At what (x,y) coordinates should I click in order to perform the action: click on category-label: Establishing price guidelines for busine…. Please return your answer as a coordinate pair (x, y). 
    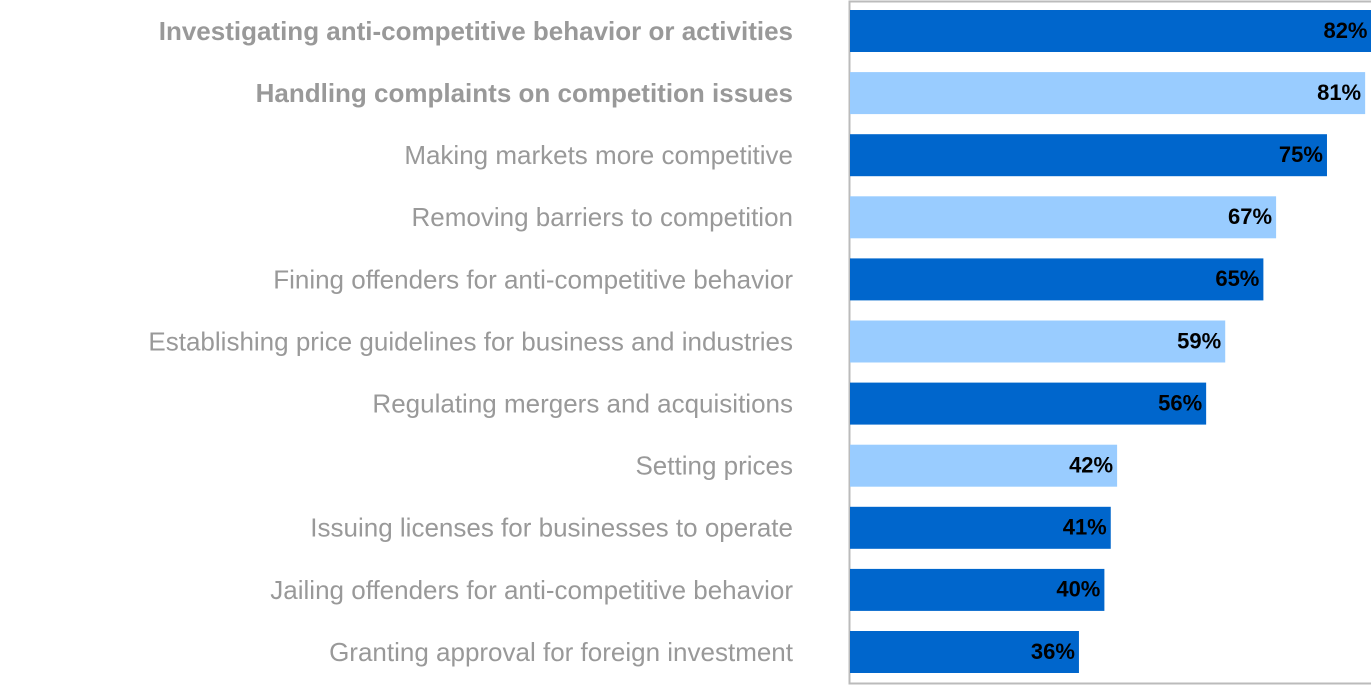
    Looking at the image, I should click on (470, 341).